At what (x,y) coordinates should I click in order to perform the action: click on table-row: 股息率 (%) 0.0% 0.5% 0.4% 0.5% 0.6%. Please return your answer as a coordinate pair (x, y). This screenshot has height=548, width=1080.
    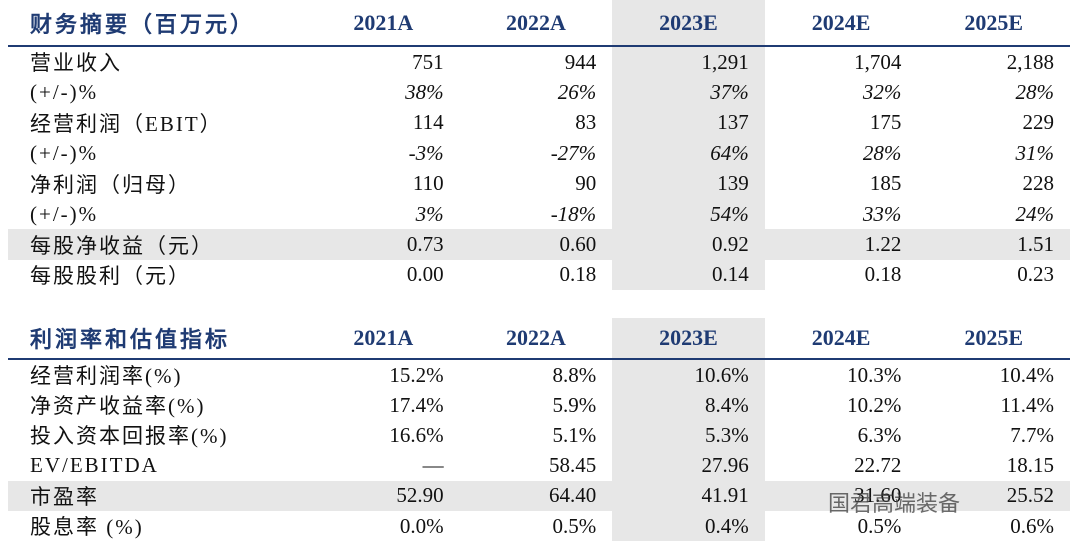
    Looking at the image, I should click on (539, 526).